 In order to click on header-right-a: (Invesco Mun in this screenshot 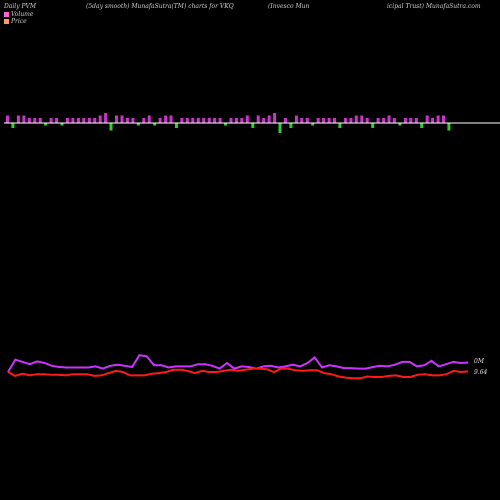, I will do `click(289, 6)`.